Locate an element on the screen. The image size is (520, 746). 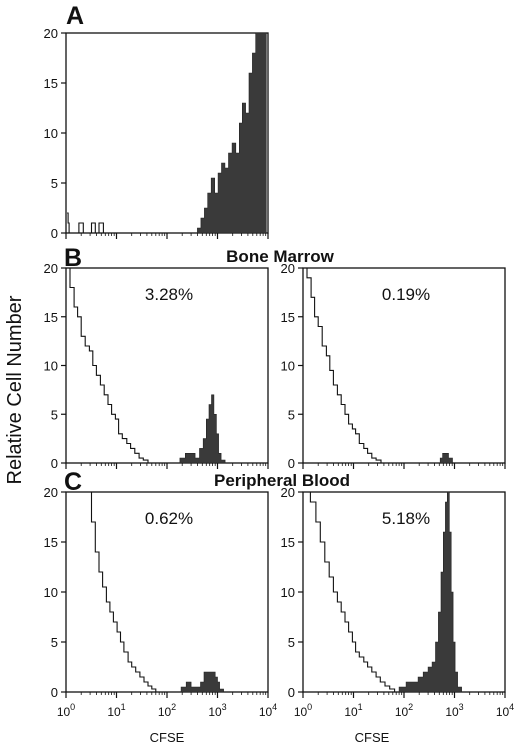
outline-histogram-b-right is located at coordinates (343, 365).